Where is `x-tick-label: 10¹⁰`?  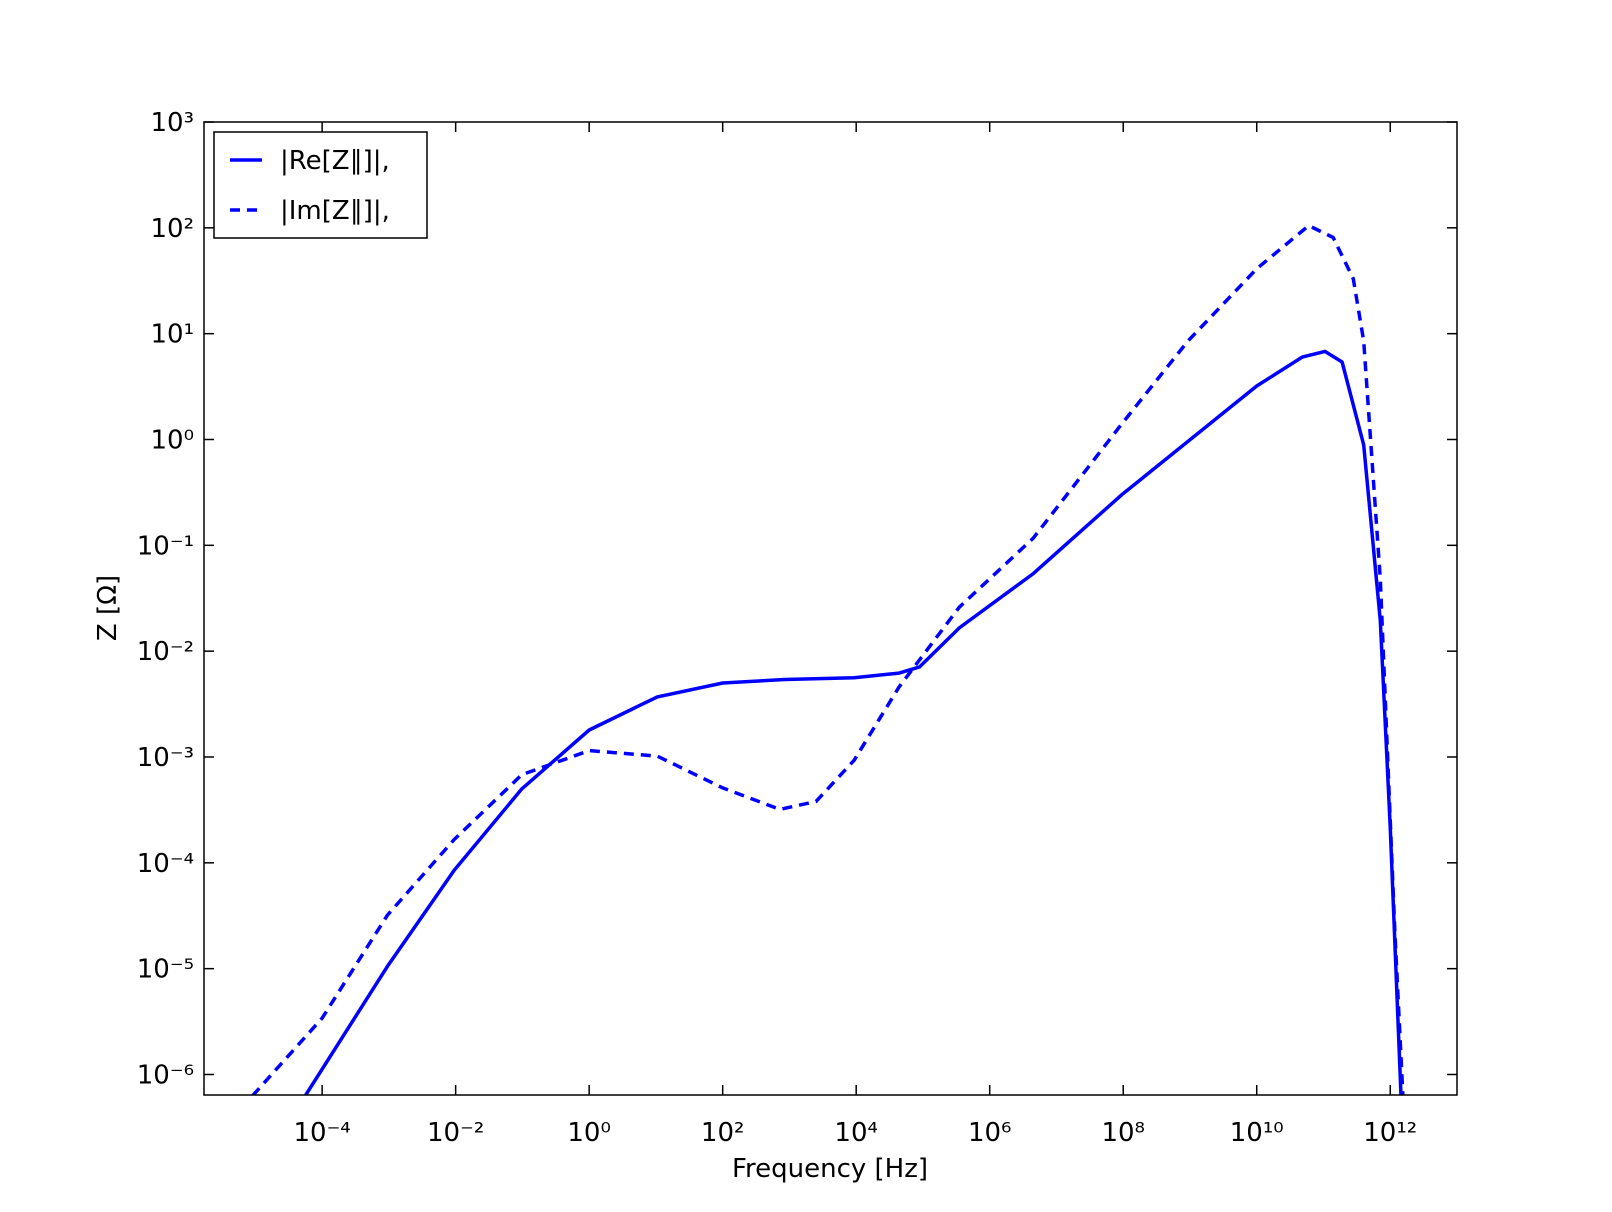
x-tick-label: 10¹⁰ is located at coordinates (1257, 1133).